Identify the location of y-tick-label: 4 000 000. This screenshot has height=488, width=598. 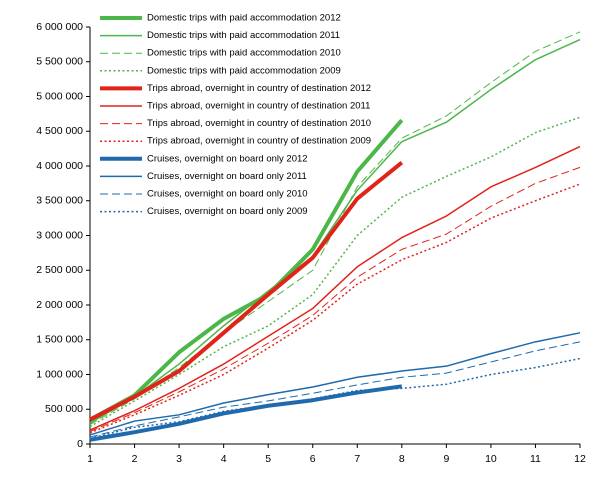
(59, 166).